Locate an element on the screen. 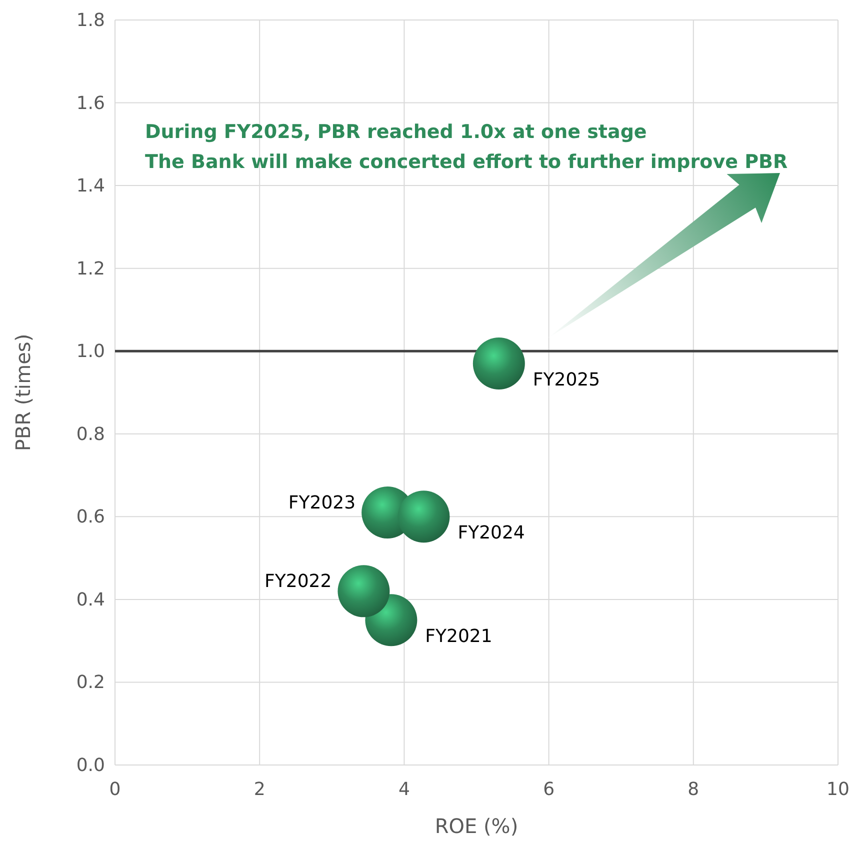 The height and width of the screenshot is (858, 868). annotation: FY2024 is located at coordinates (491, 533).